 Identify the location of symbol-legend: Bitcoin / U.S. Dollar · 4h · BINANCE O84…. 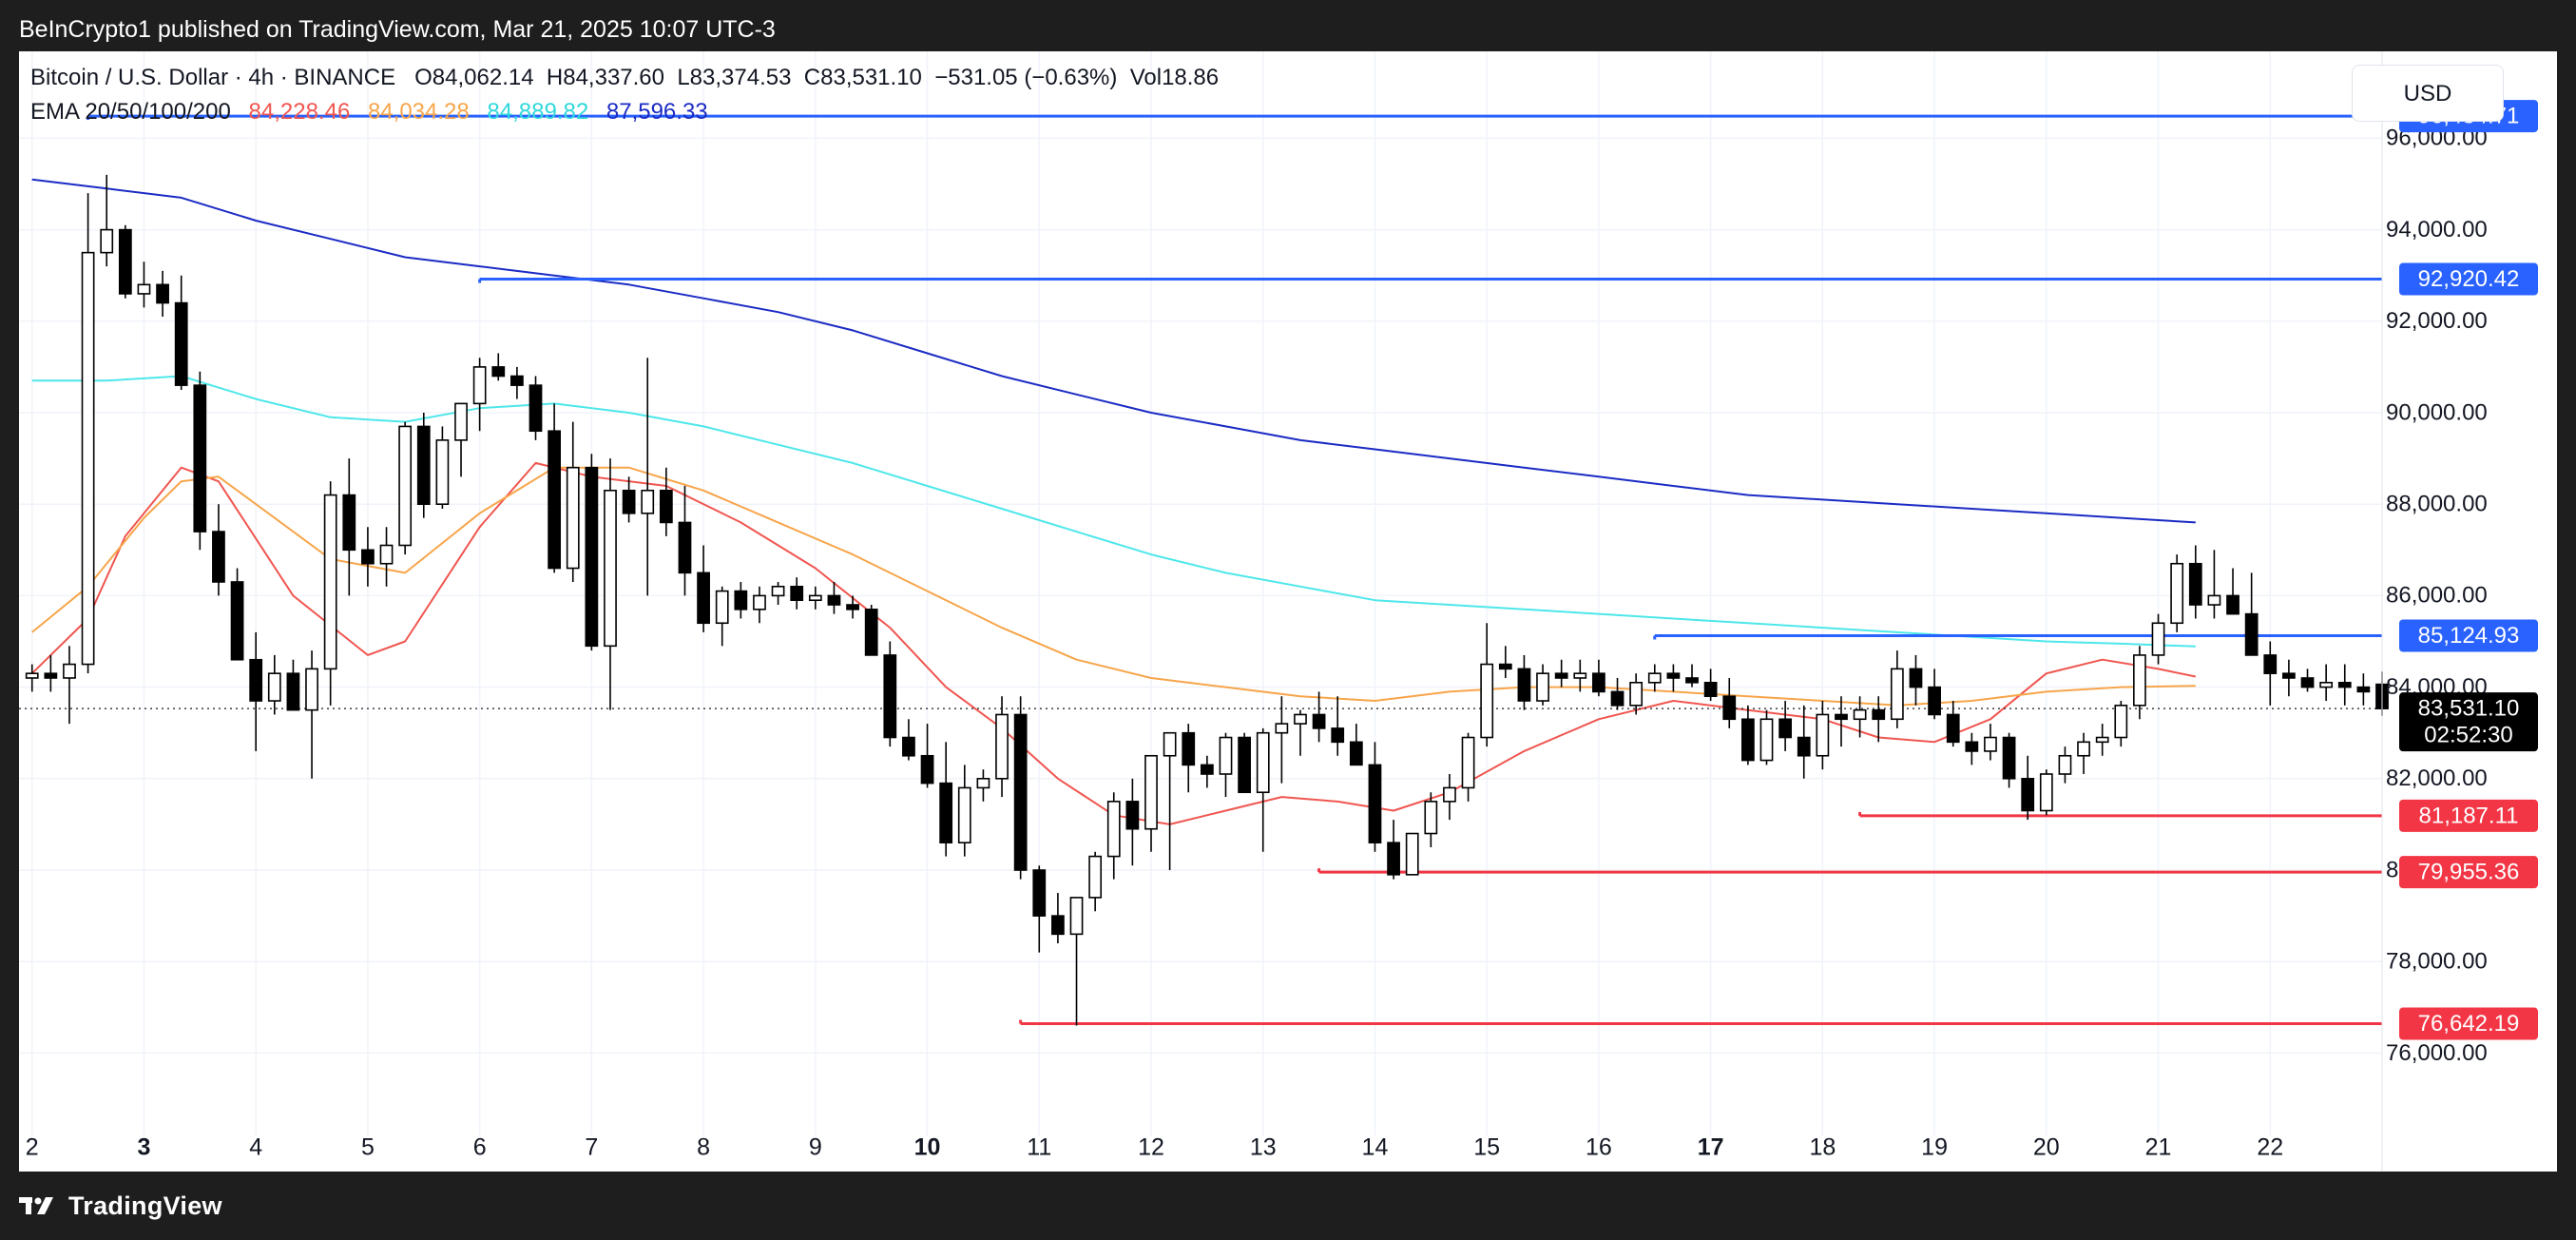
(625, 78).